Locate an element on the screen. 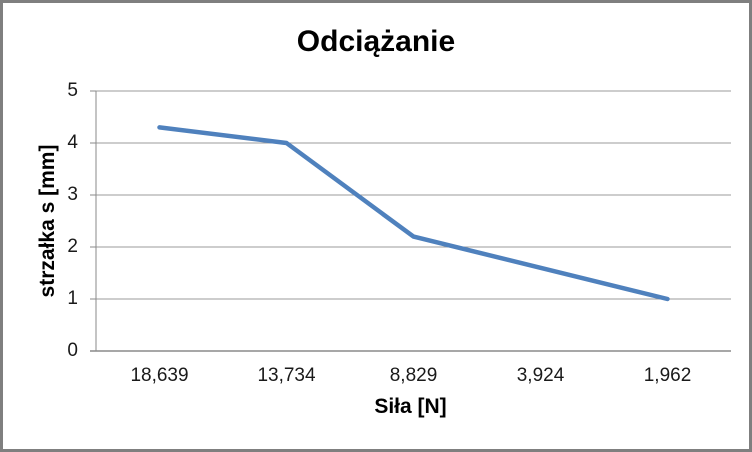 Image resolution: width=752 pixels, height=452 pixels. y-axis-tick-label: 0 is located at coordinates (72, 350).